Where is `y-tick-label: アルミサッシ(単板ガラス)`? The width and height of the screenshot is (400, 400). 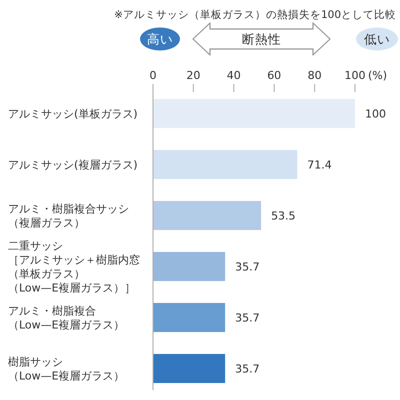
y-tick-label: アルミサッシ(単板ガラス) is located at coordinates (73, 114).